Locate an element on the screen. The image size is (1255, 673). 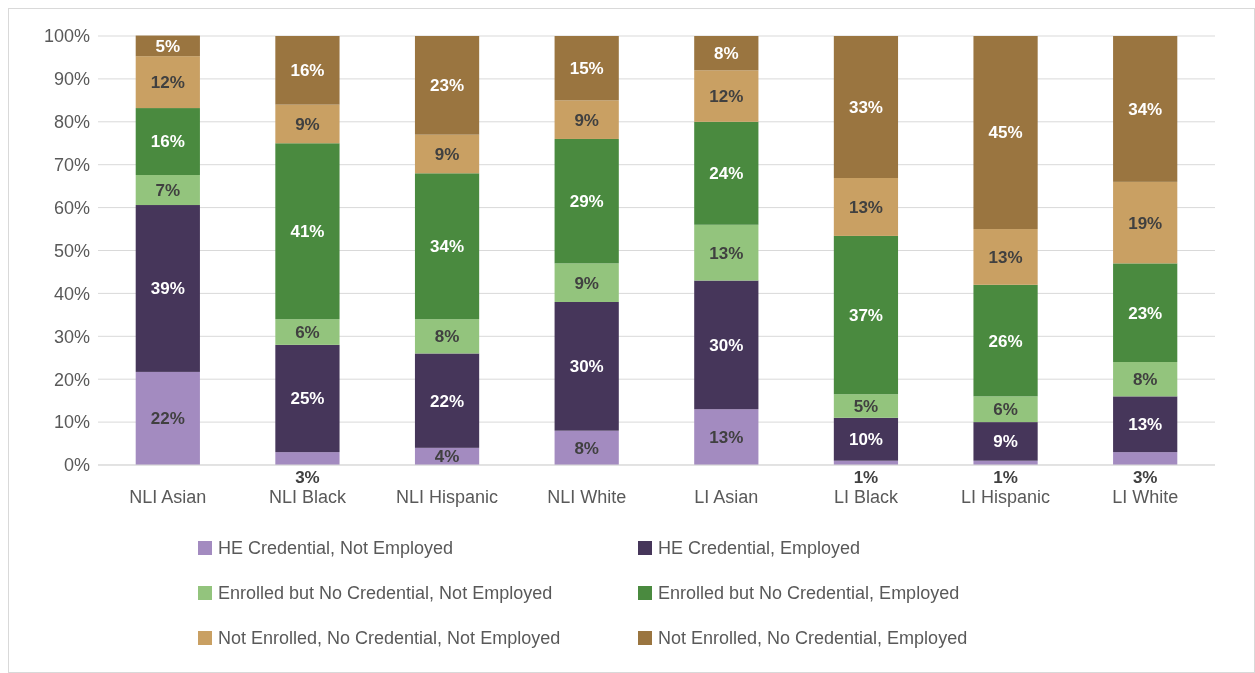
data-label: 10% is located at coordinates (865, 440).